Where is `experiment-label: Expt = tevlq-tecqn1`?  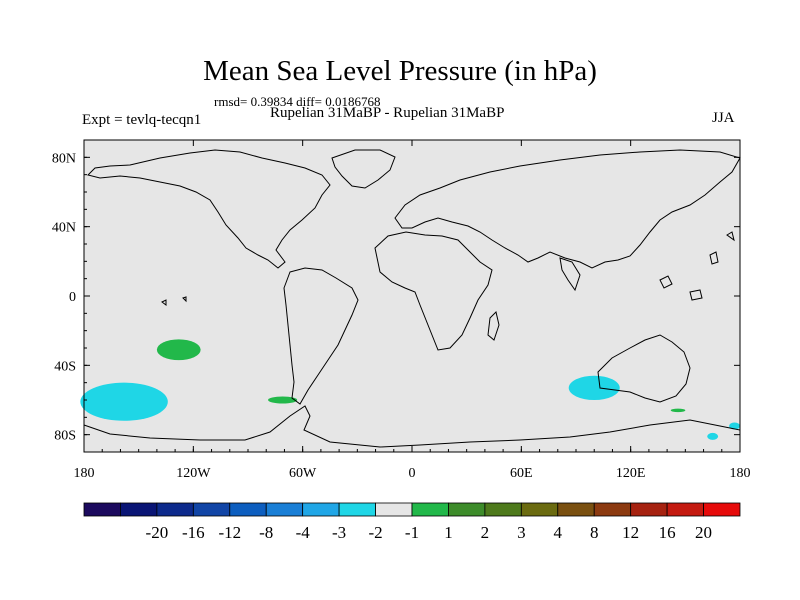 experiment-label: Expt = tevlq-tecqn1 is located at coordinates (142, 120).